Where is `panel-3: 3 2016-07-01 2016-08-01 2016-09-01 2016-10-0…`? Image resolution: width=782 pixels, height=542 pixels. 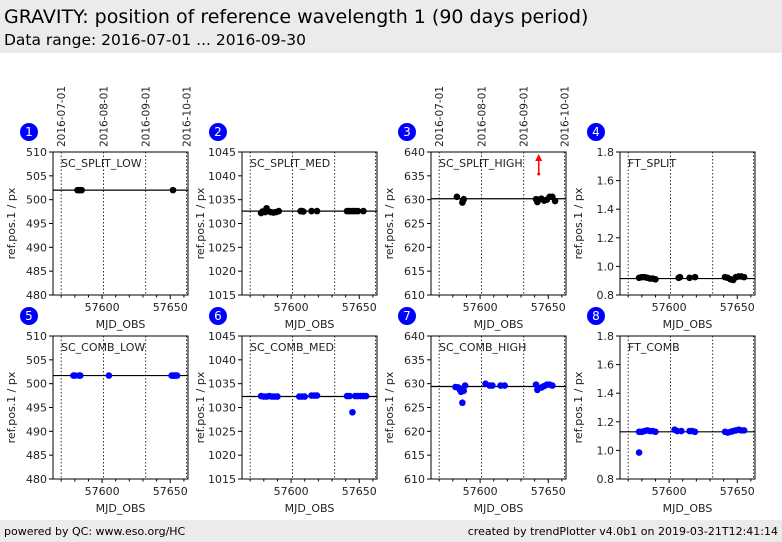 panel-3: 3 2016-07-01 2016-08-01 2016-09-01 2016-10-0… is located at coordinates (477, 208).